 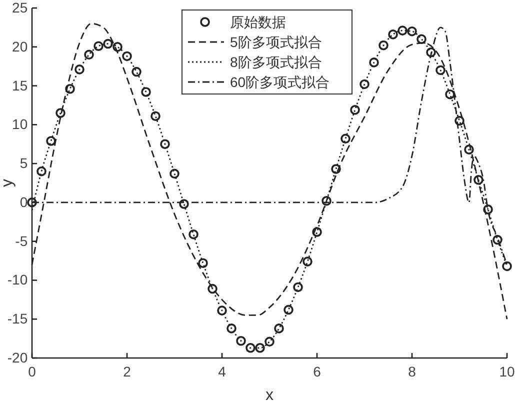 I want to click on x-axis-title: x, so click(x=270, y=395).